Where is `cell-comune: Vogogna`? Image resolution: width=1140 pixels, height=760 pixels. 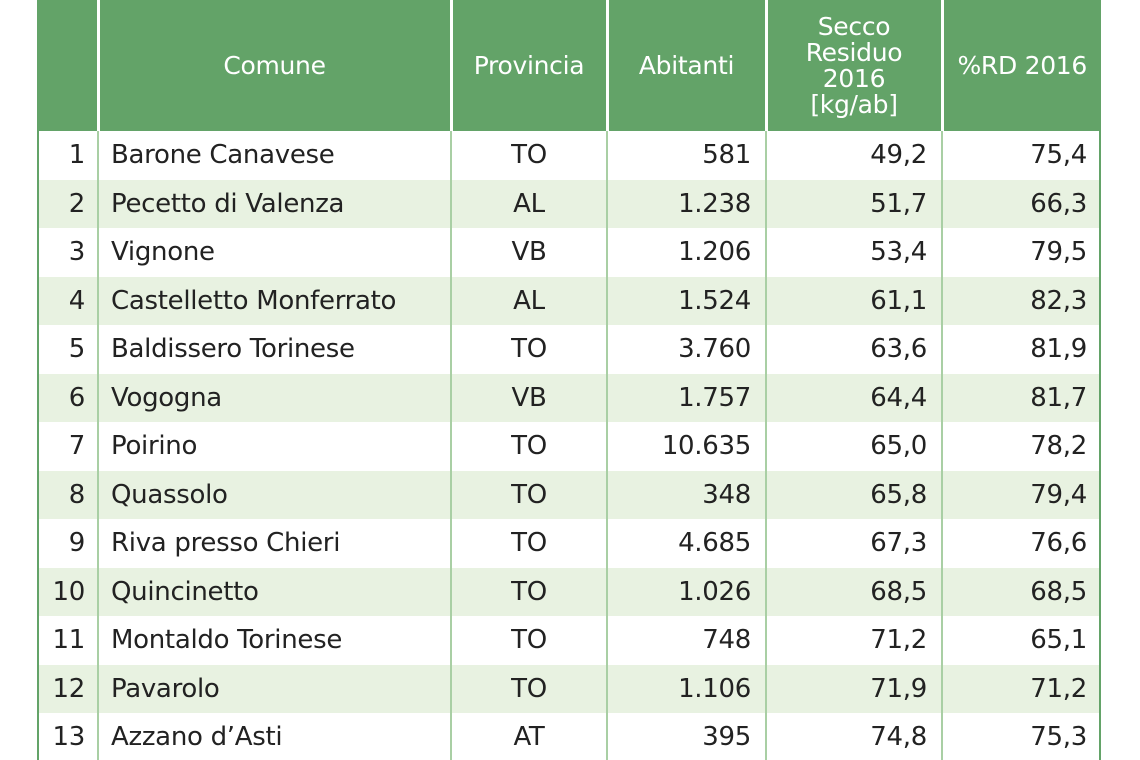 cell-comune: Vogogna is located at coordinates (274, 397).